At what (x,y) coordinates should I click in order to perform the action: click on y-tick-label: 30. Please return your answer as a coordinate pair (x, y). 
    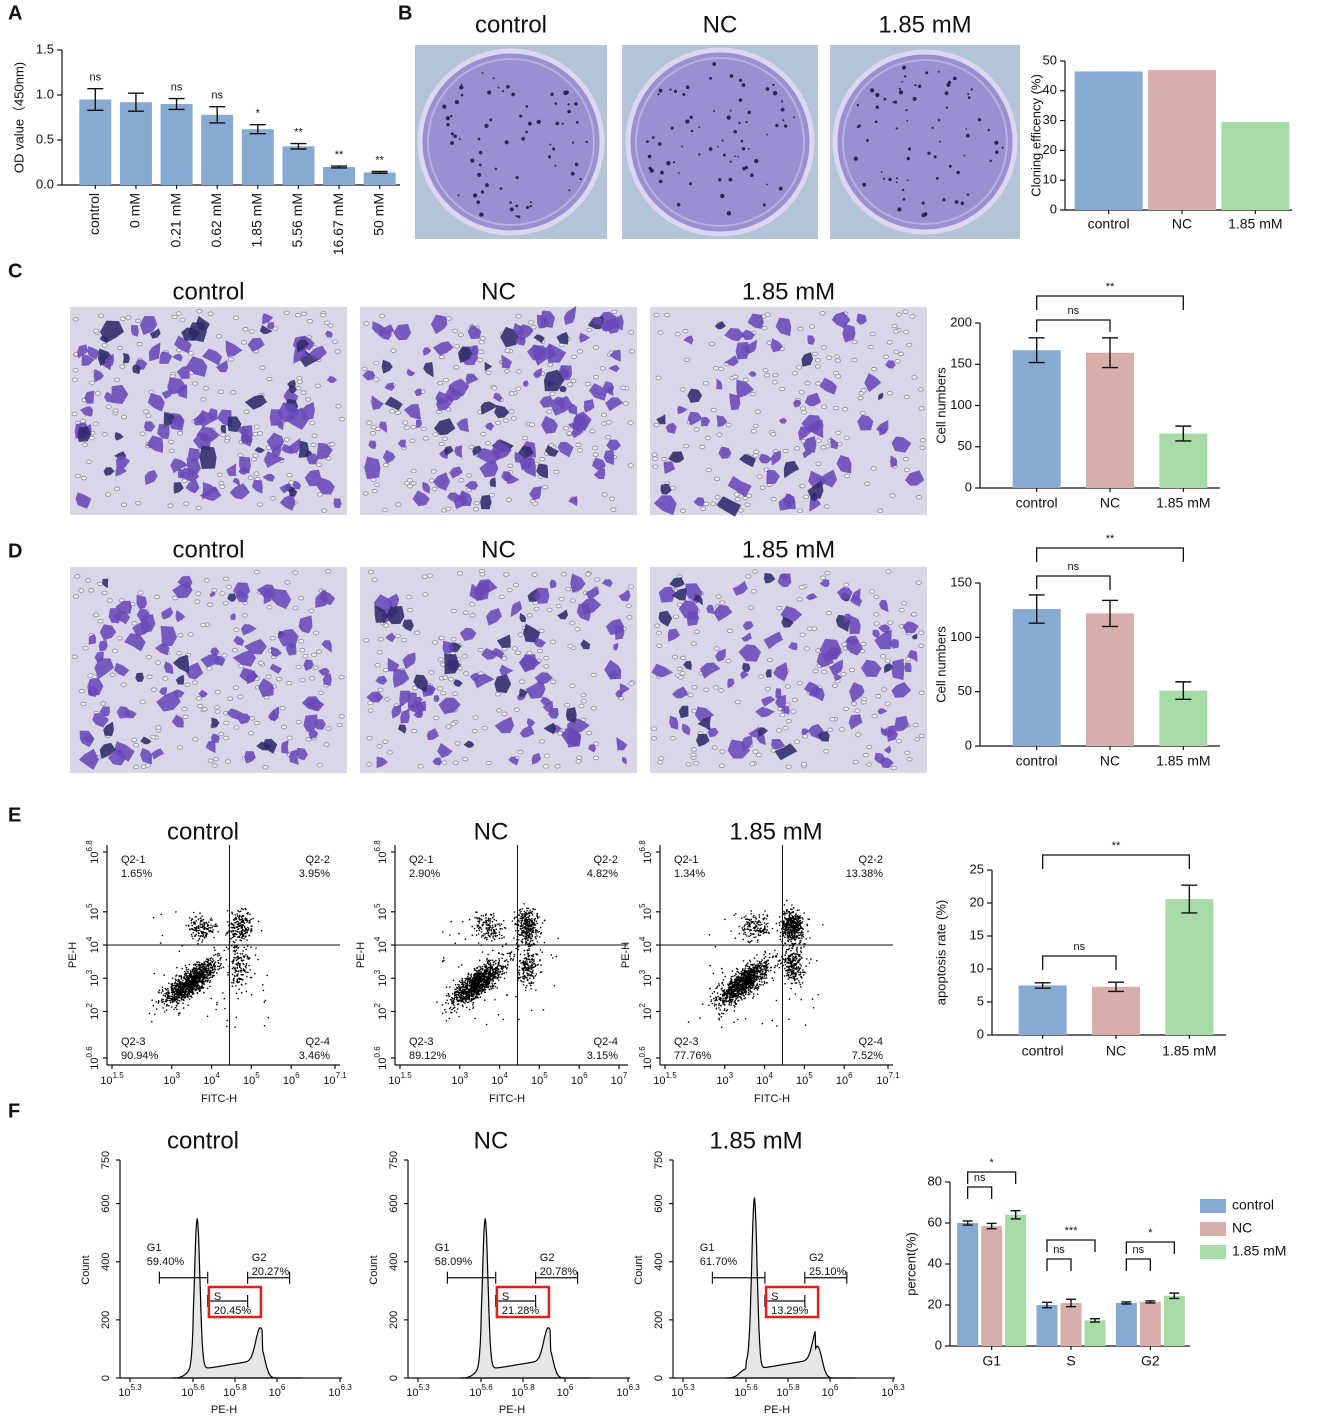
    Looking at the image, I should click on (1050, 119).